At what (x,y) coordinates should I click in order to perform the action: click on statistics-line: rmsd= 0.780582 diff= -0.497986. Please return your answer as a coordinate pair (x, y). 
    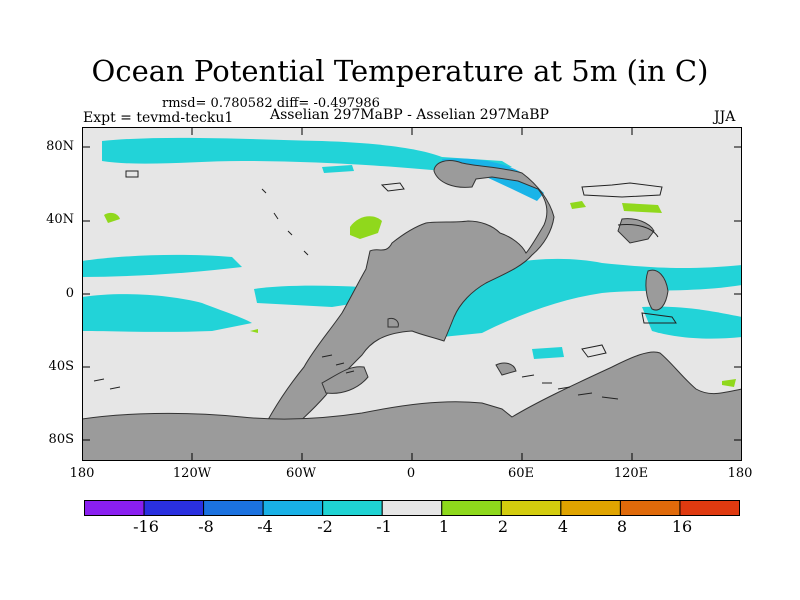
    Looking at the image, I should click on (271, 103).